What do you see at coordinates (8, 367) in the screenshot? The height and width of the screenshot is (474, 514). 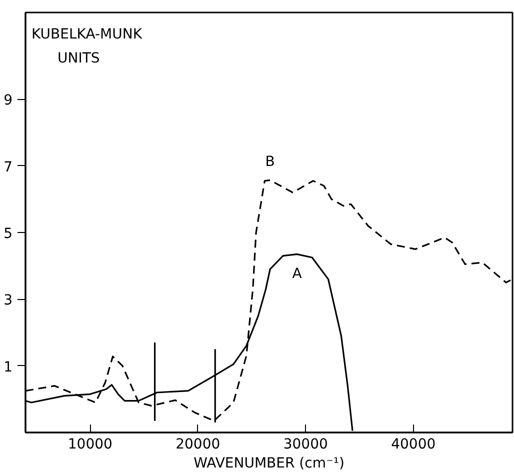 I see `y-tick-label: 1` at bounding box center [8, 367].